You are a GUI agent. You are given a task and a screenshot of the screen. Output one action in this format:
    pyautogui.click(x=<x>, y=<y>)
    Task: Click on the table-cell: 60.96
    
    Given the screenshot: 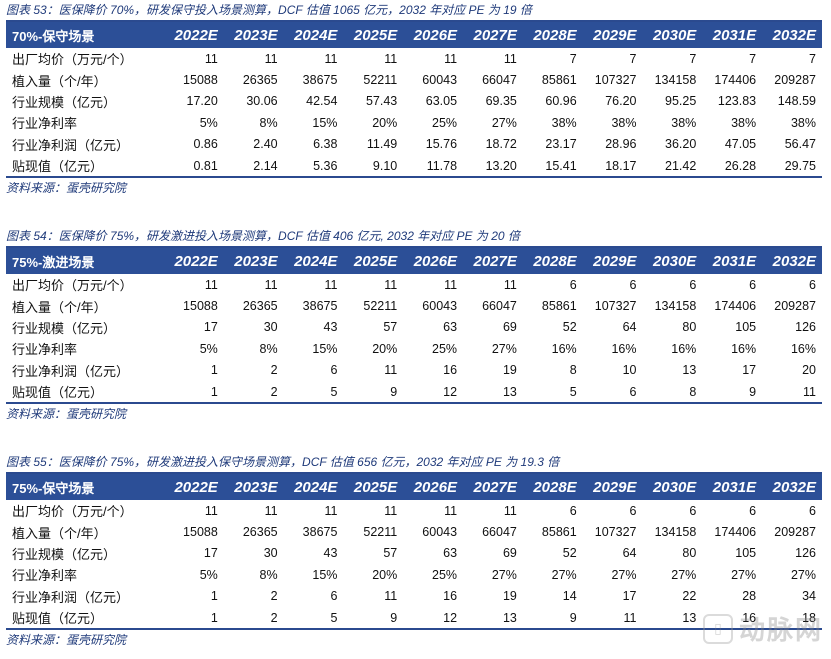 What is the action you would take?
    pyautogui.click(x=561, y=101)
    